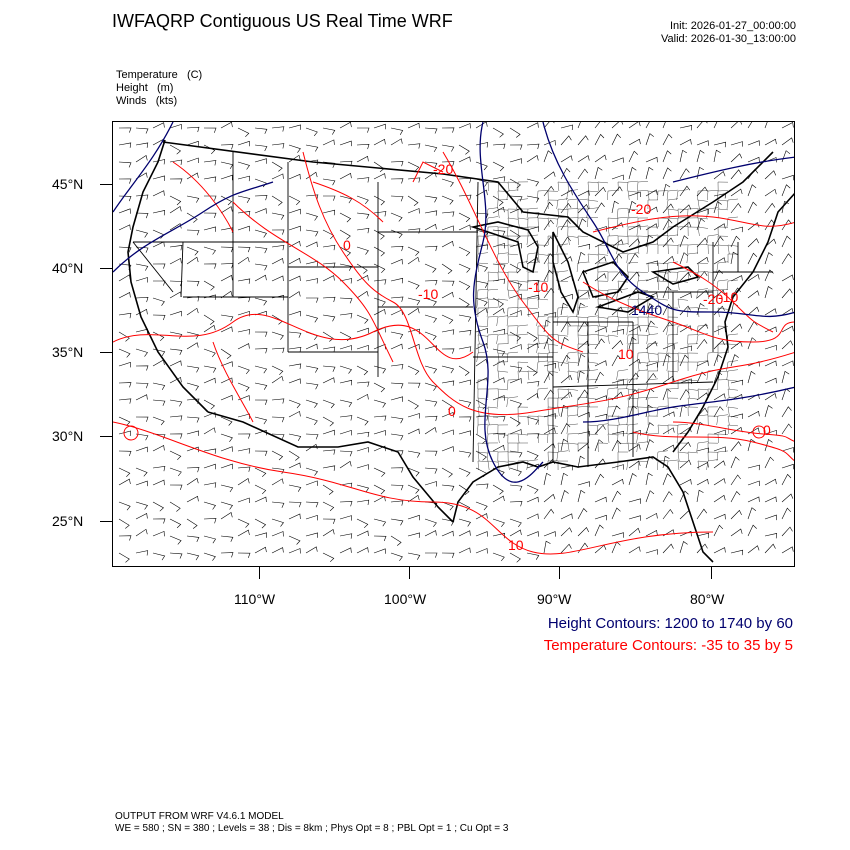 This screenshot has height=850, width=850. I want to click on contour-label: -20, so click(443, 169).